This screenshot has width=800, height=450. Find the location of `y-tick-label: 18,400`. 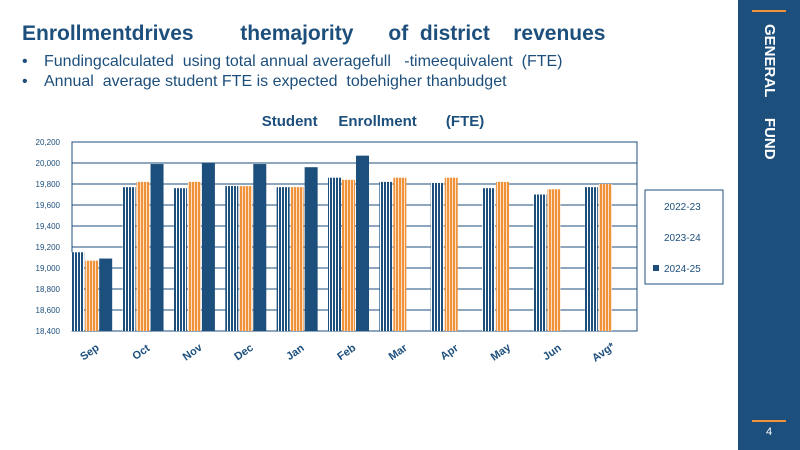

y-tick-label: 18,400 is located at coordinates (48, 331).